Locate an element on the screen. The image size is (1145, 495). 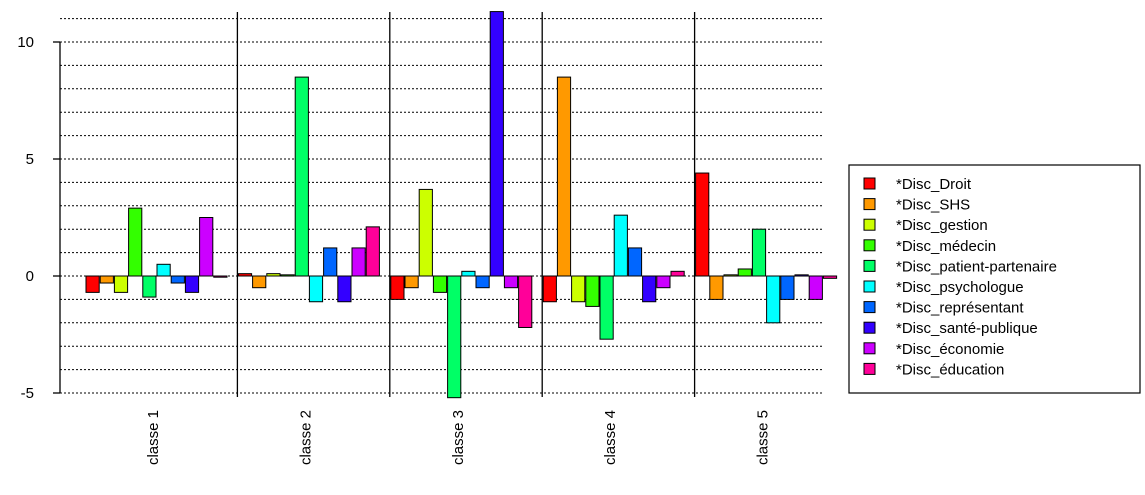
category-label: classe 1 is located at coordinates (153, 437).